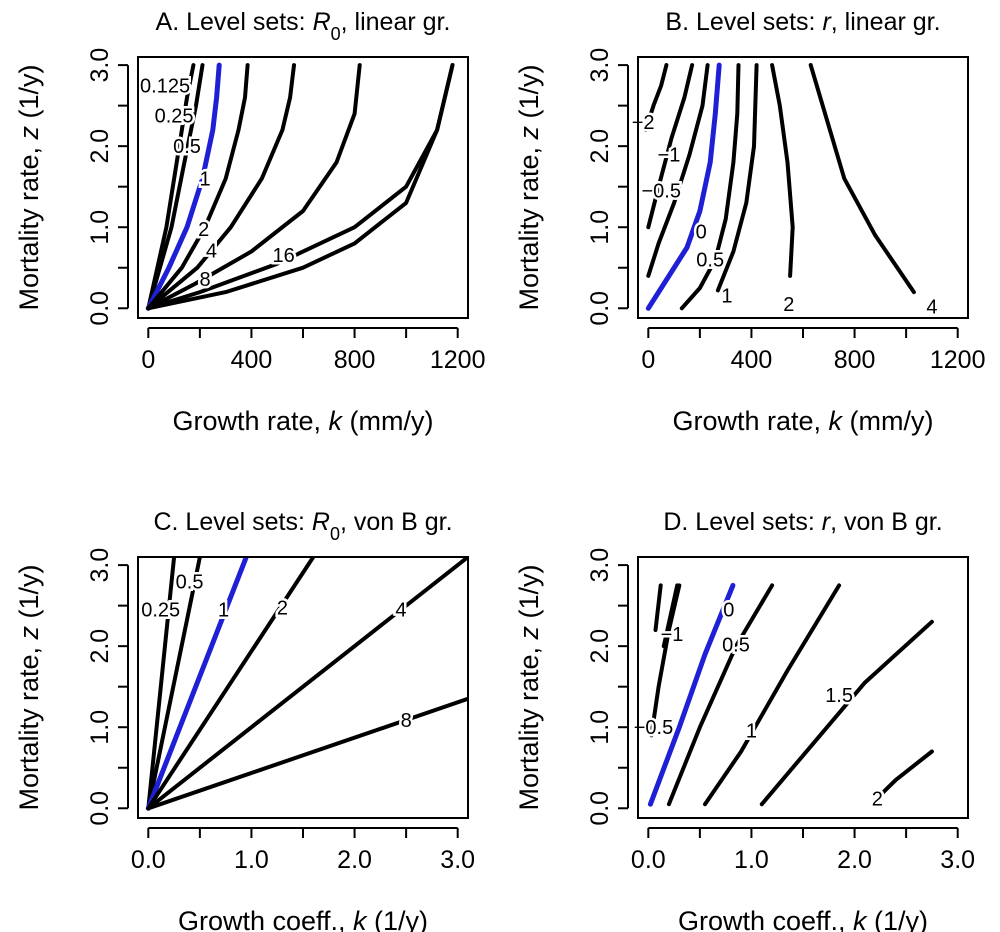 The height and width of the screenshot is (932, 1000). I want to click on panel-title: B. Level sets: r, linear gr., so click(802, 22).